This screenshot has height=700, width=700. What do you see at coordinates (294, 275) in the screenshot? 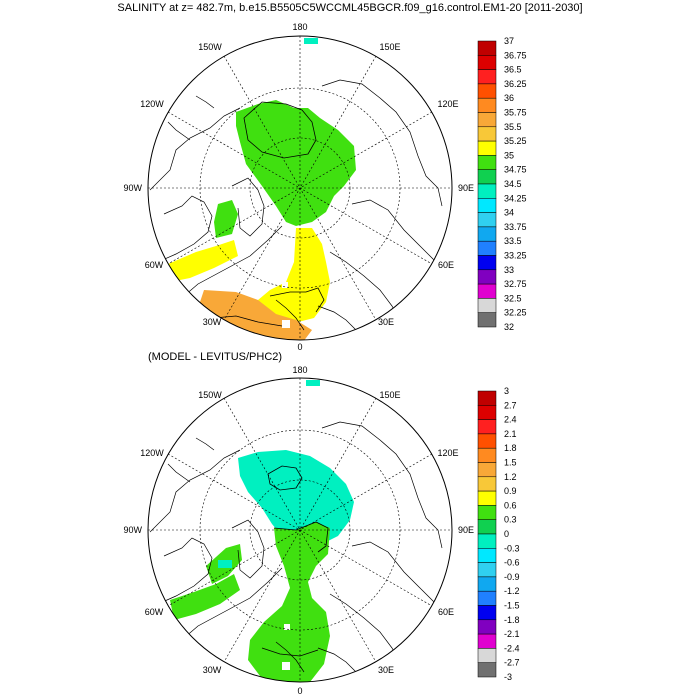
I see `atlantic-field` at bounding box center [294, 275].